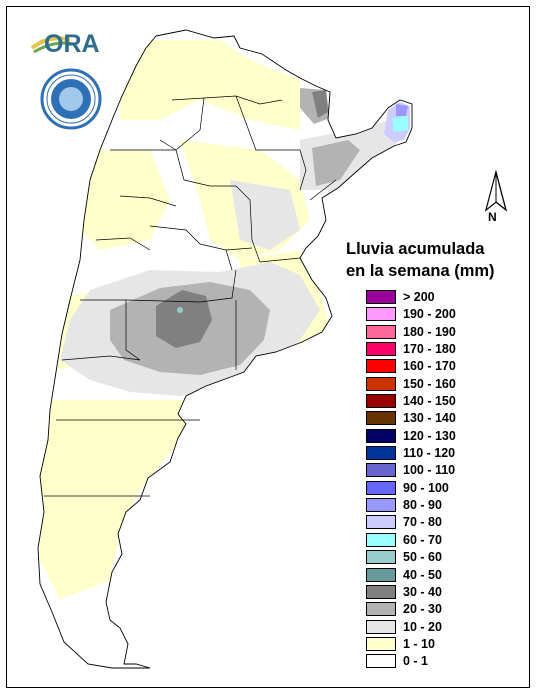  I want to click on legend-label: 1 - 10, so click(419, 643).